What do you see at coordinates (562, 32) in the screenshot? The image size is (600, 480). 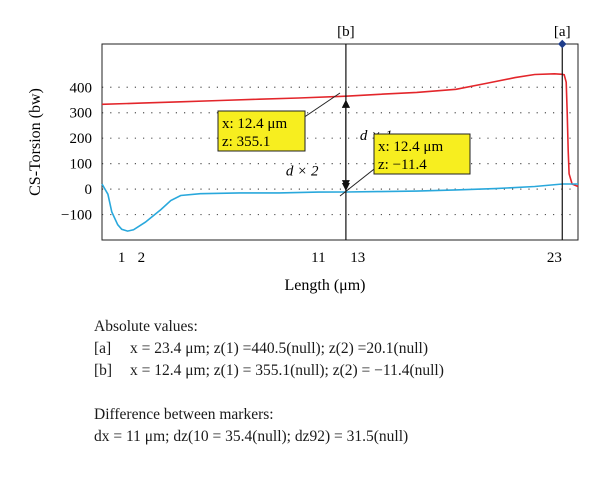 I see `marker-label: [a]` at bounding box center [562, 32].